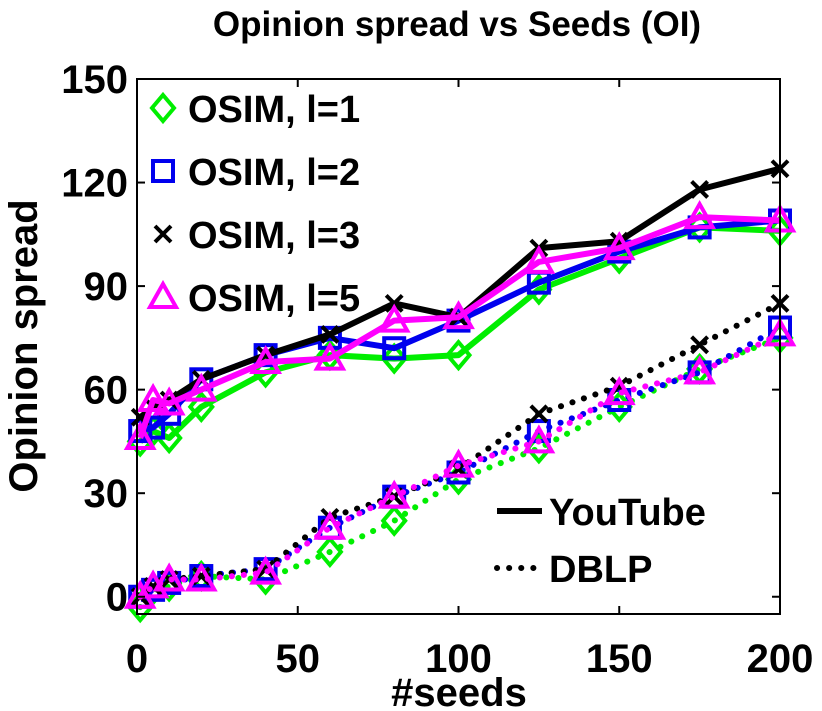 This screenshot has height=711, width=822. I want to click on y-tick-label: 30, so click(106, 494).